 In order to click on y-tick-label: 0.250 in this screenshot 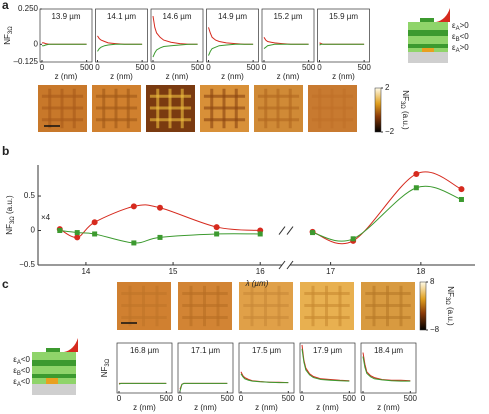, I will do `click(28, 8)`.